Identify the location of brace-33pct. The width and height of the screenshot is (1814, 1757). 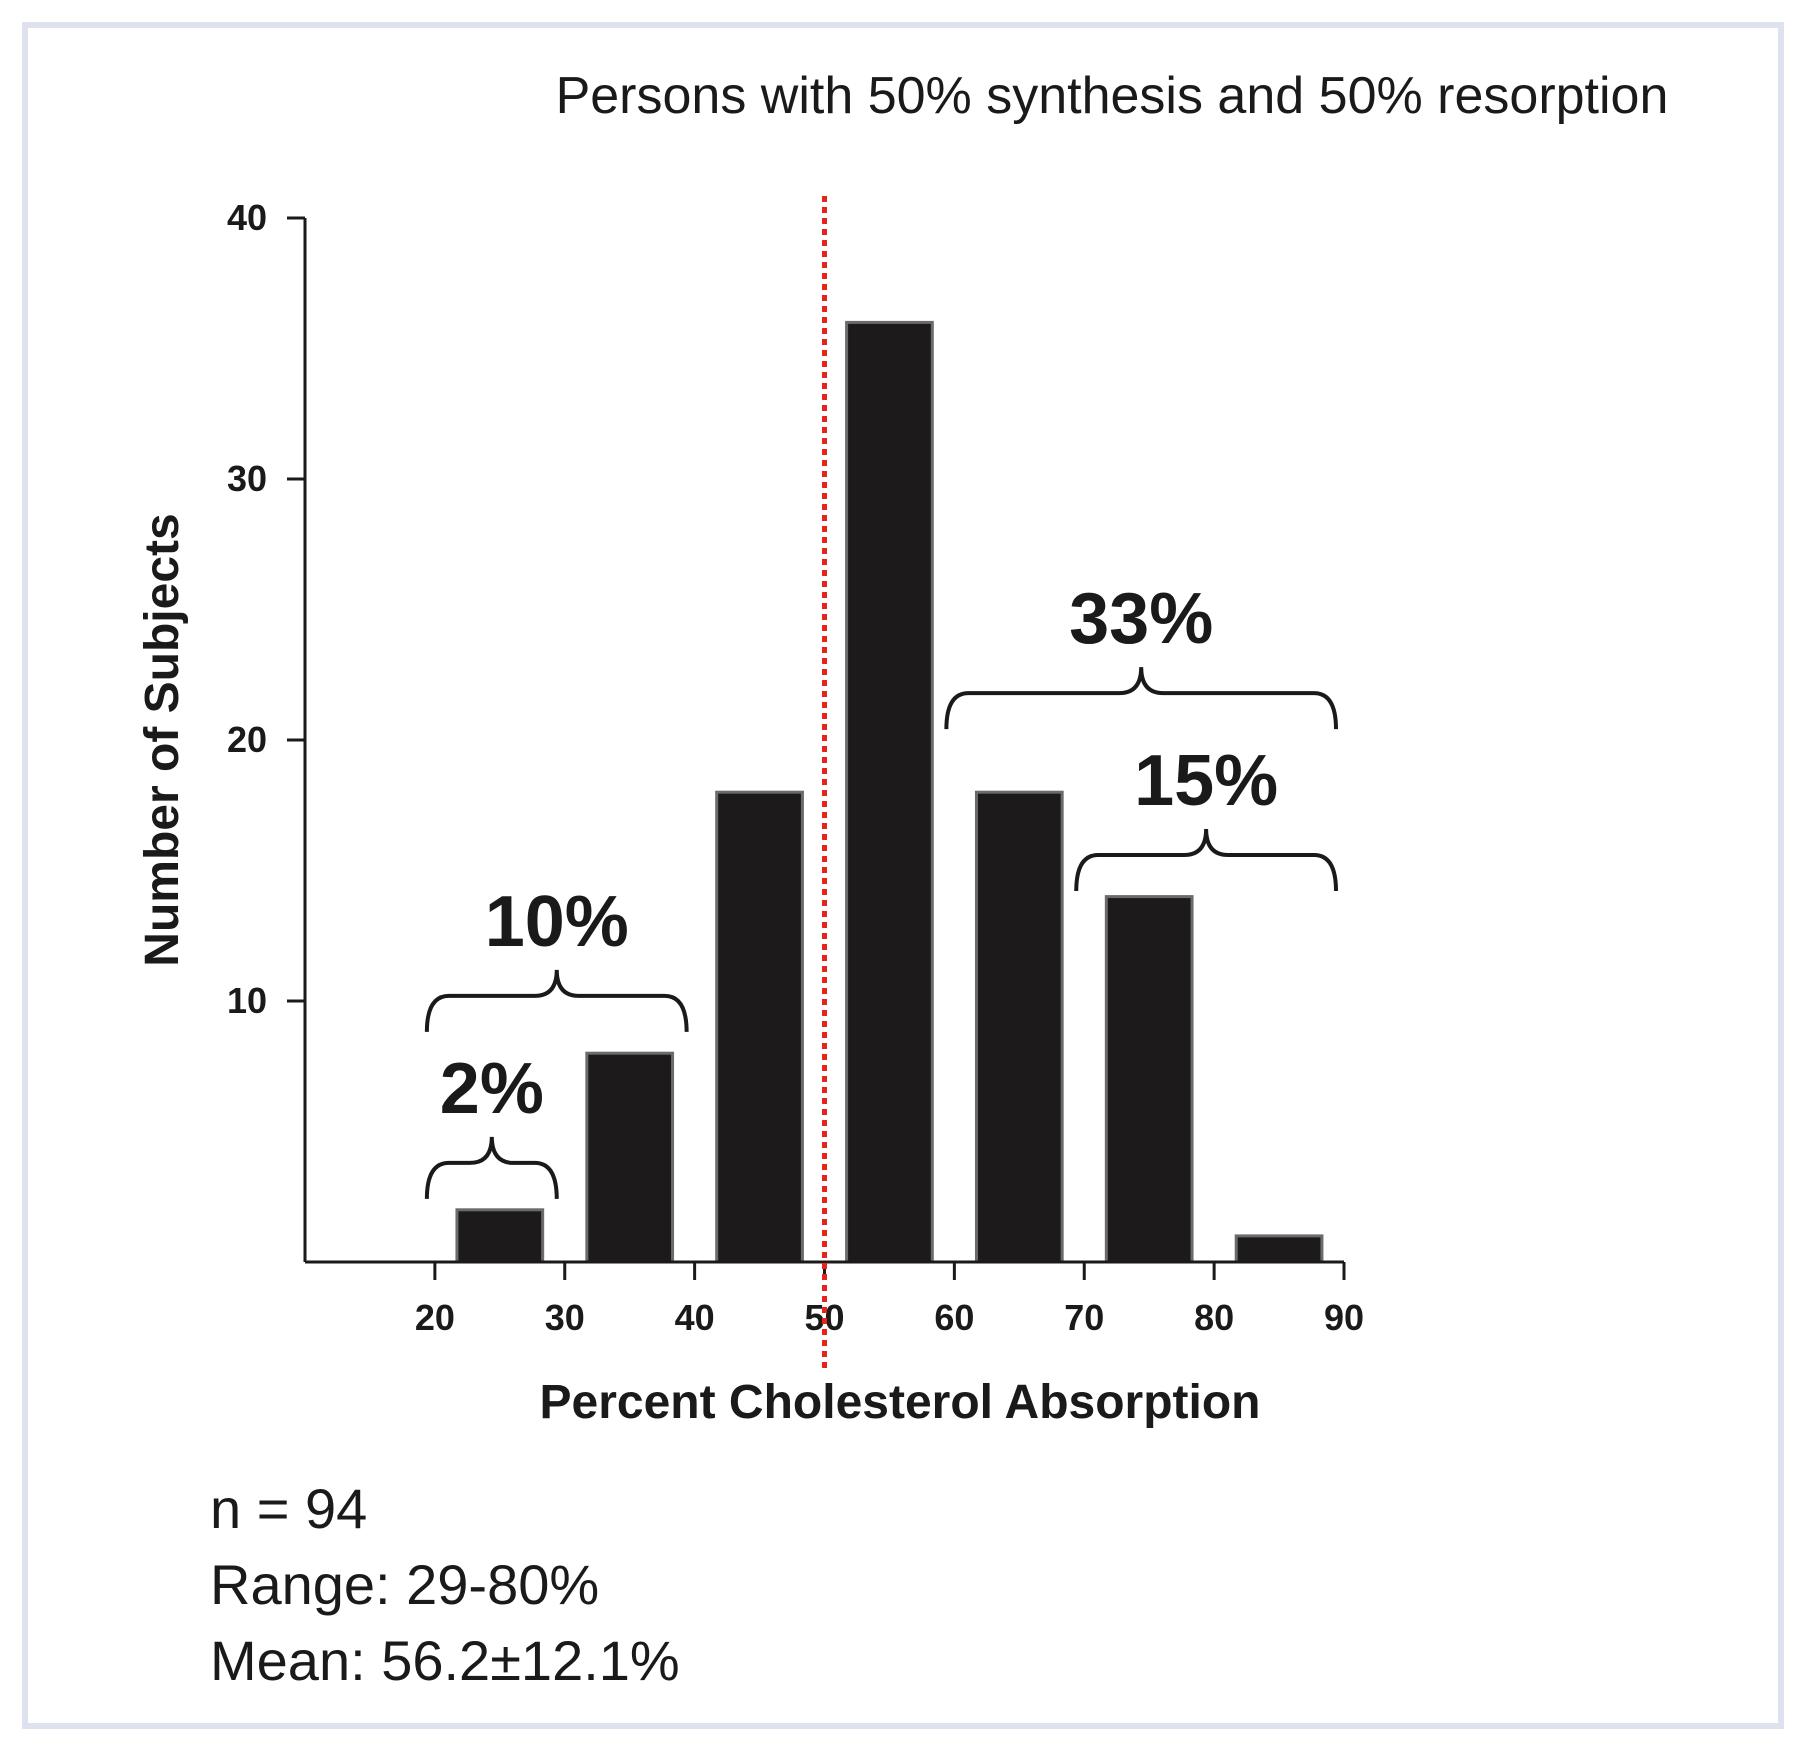
(1141, 698).